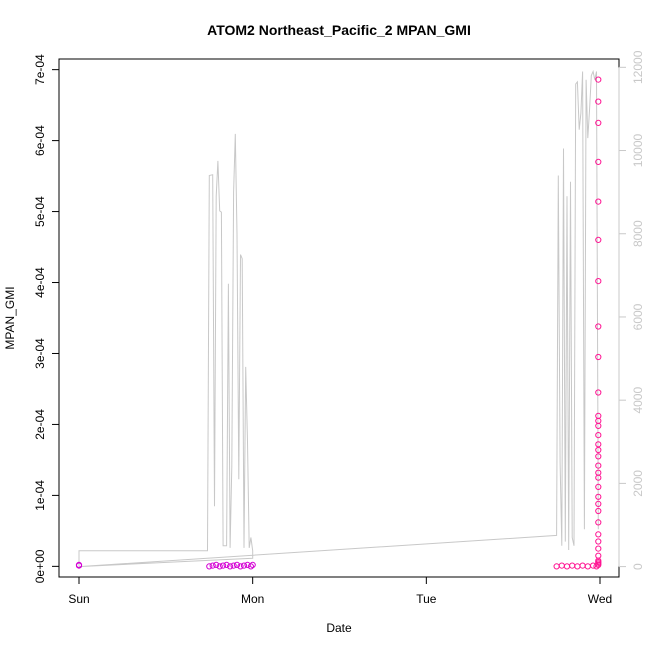  What do you see at coordinates (78, 599) in the screenshot?
I see `x-tick-label: Sun` at bounding box center [78, 599].